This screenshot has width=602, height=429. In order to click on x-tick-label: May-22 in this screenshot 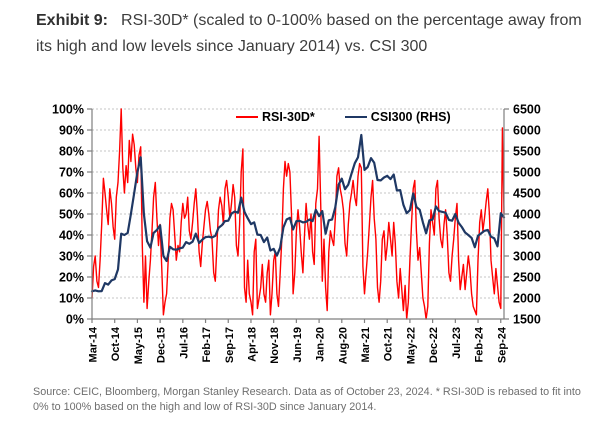, I will do `click(411, 345)`.